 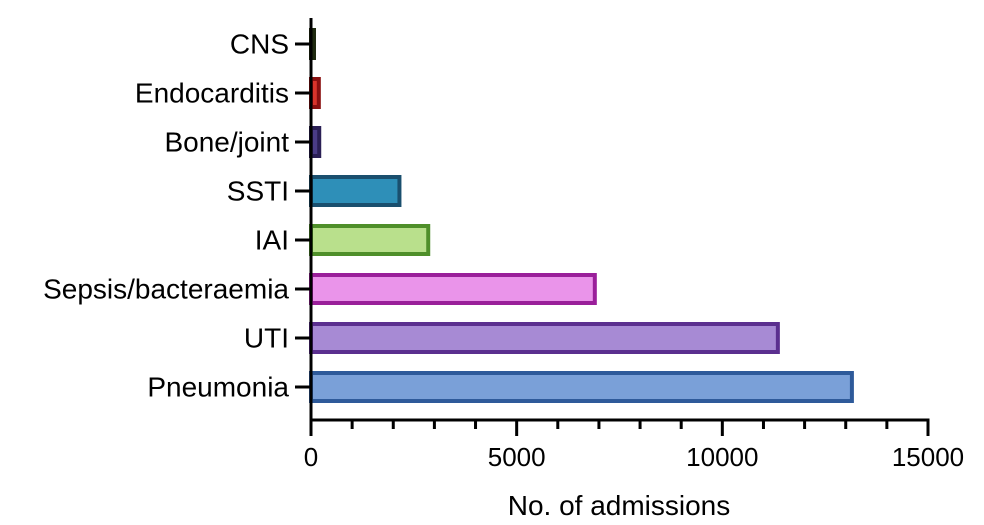 What do you see at coordinates (304, 220) in the screenshot?
I see `y-axis` at bounding box center [304, 220].